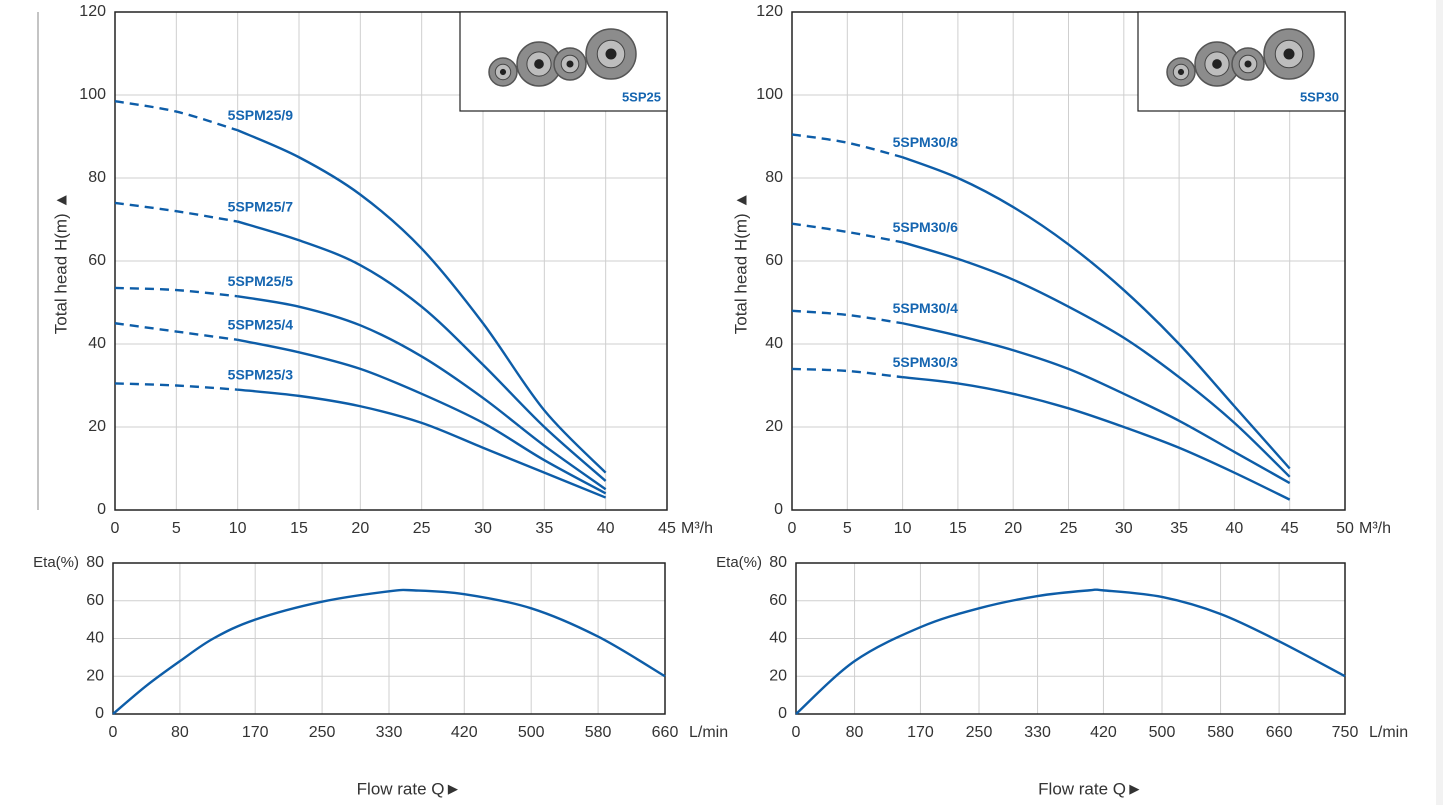 The image size is (1443, 805). Describe the element at coordinates (56, 562) in the screenshot. I see `y-axis-title: Eta(%)` at that location.